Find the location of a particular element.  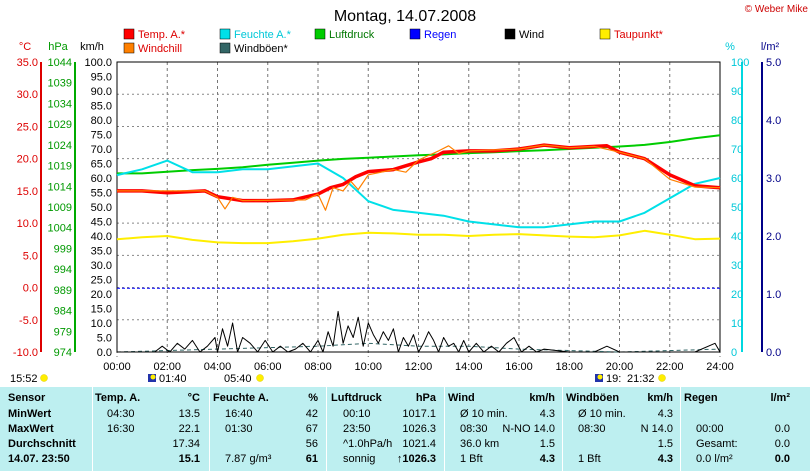

header-unit-2: % is located at coordinates (313, 398).